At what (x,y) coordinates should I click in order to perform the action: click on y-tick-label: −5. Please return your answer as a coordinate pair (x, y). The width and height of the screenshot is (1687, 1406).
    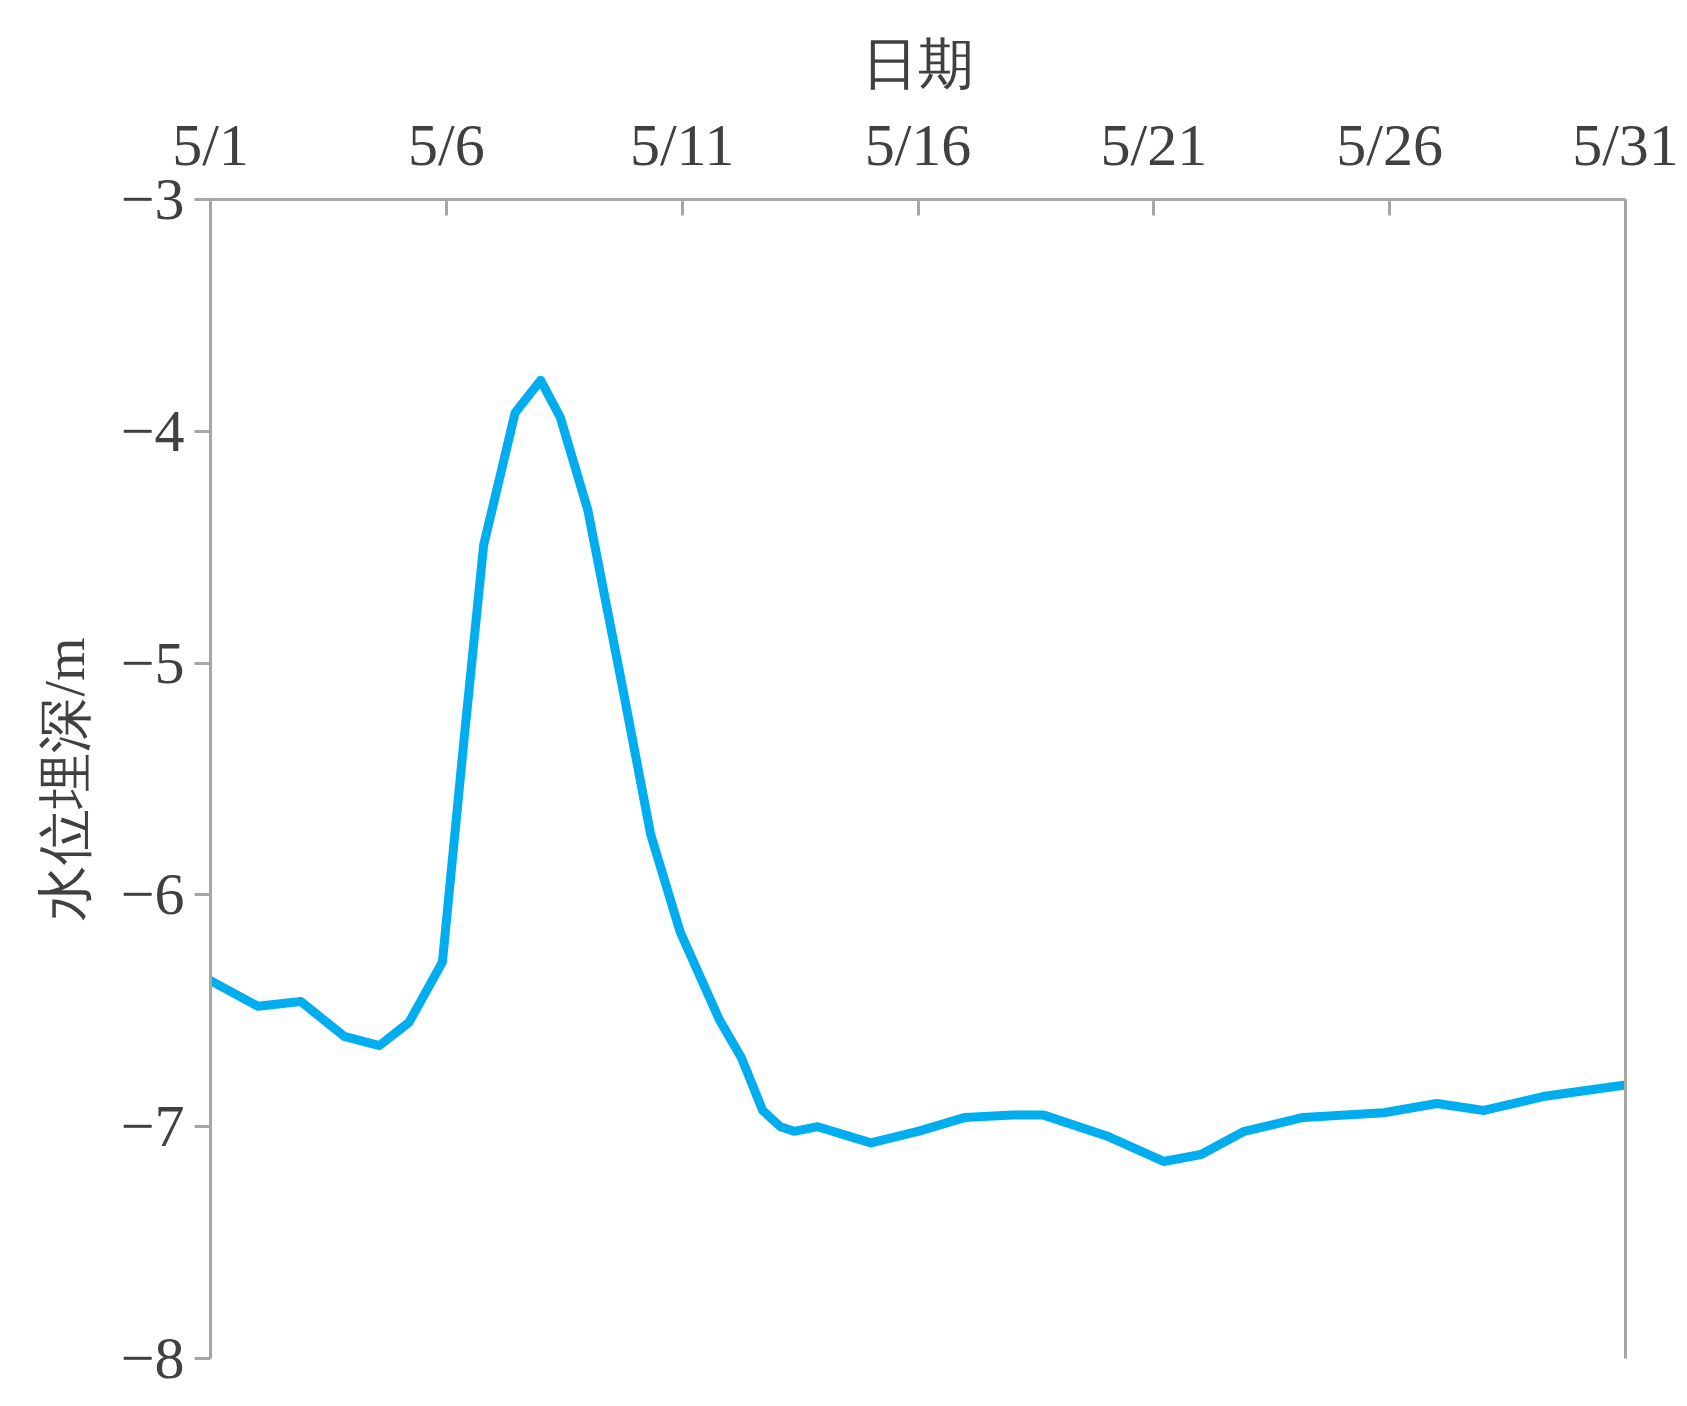
    Looking at the image, I should click on (152, 662).